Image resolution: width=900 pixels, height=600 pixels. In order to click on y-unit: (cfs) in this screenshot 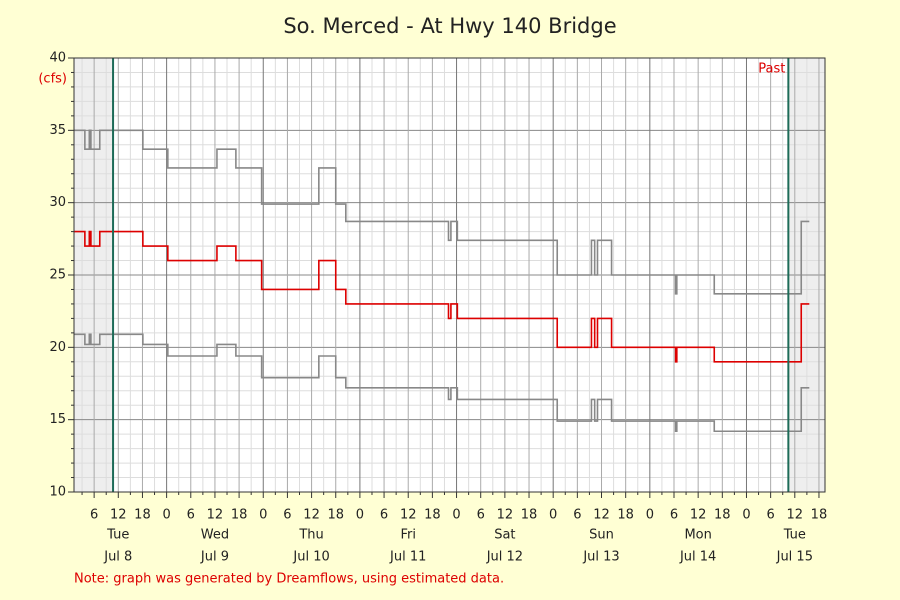, I will do `click(52, 79)`.